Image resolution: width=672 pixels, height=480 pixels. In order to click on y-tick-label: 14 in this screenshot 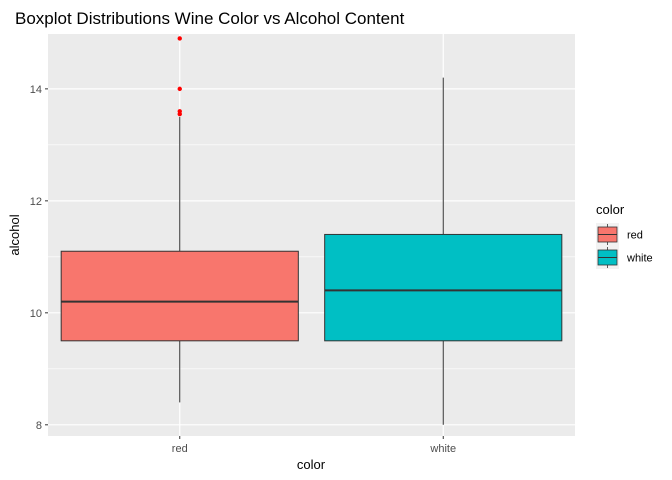, I will do `click(36, 90)`.